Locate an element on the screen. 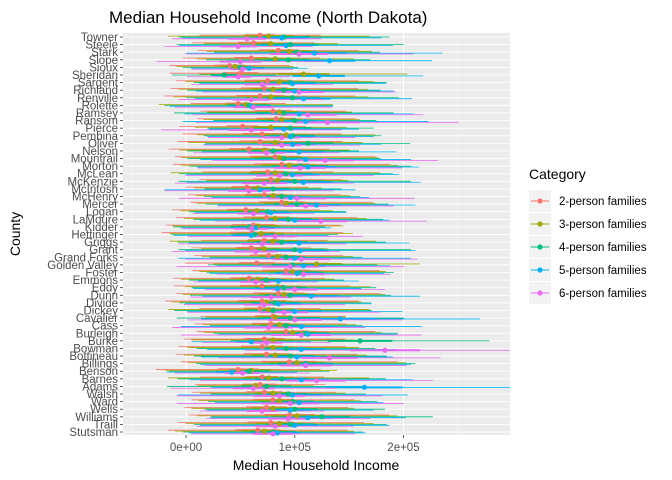 The image size is (672, 480). y-tick-label: Ransom is located at coordinates (96, 122).